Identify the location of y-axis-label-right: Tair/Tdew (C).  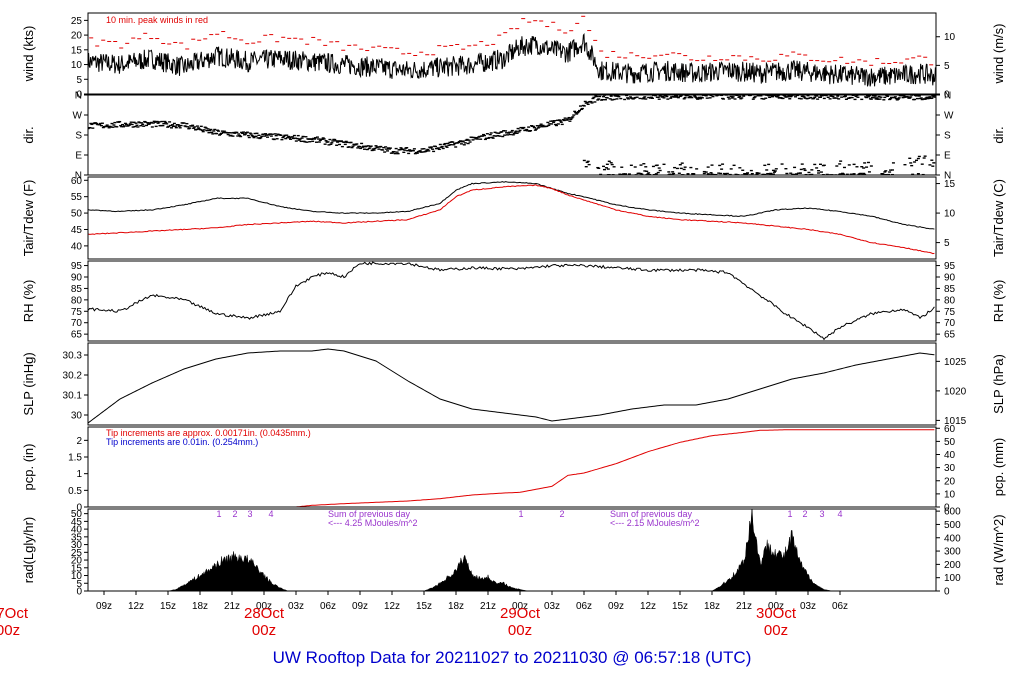
(998, 218).